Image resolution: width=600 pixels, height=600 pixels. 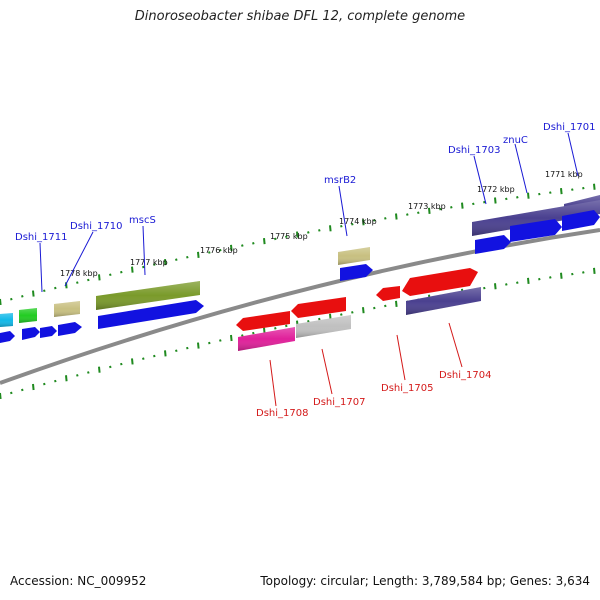 What do you see at coordinates (354, 256) in the screenshot?
I see `gene-feature-msrb2-top` at bounding box center [354, 256].